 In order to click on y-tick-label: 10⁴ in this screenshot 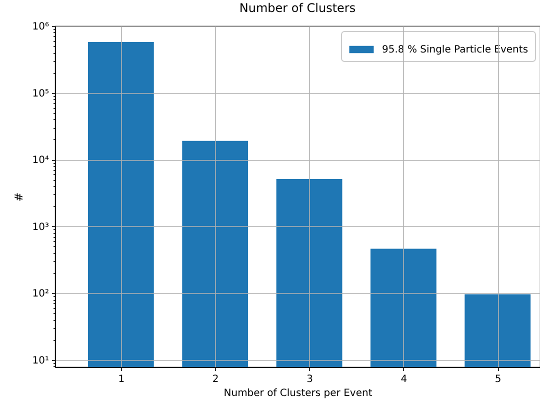, I will do `click(40, 160)`.